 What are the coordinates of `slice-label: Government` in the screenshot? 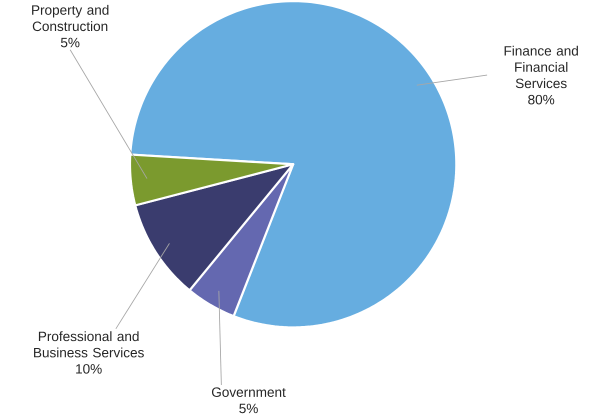 It's located at (249, 392).